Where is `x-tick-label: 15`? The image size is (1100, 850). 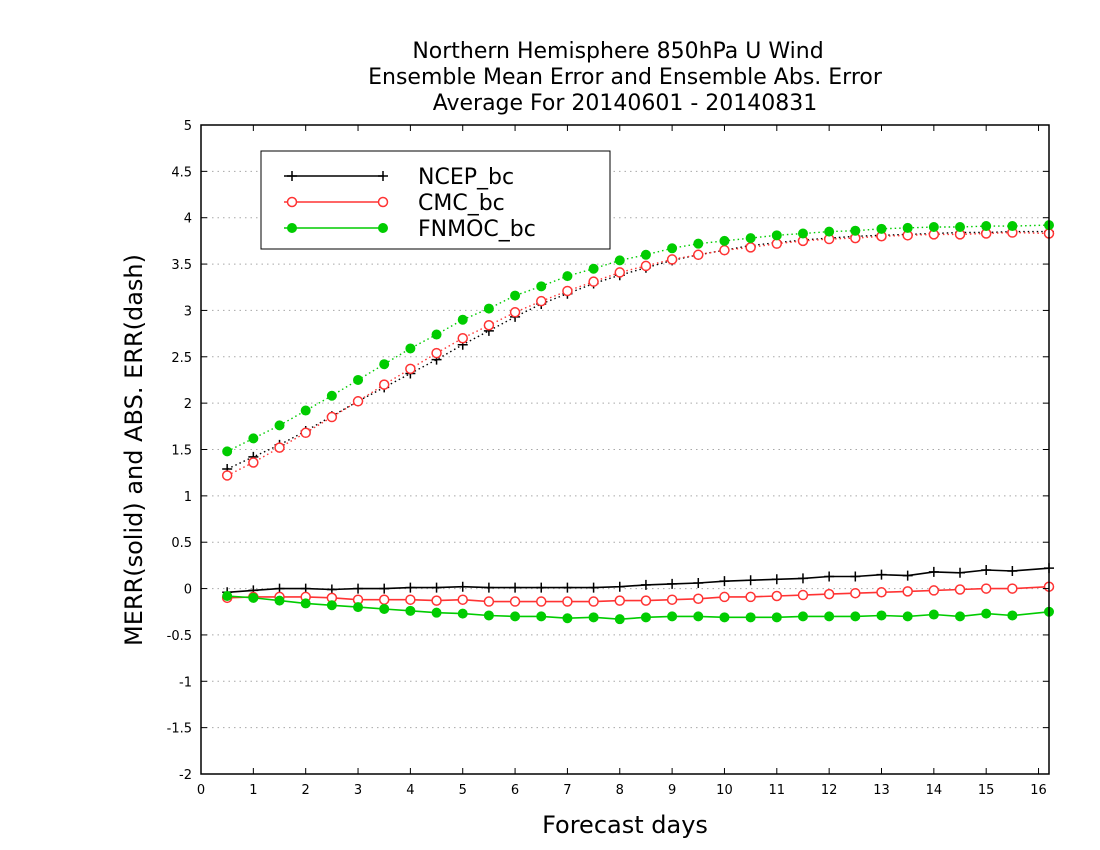
x-tick-label: 15 is located at coordinates (986, 790).